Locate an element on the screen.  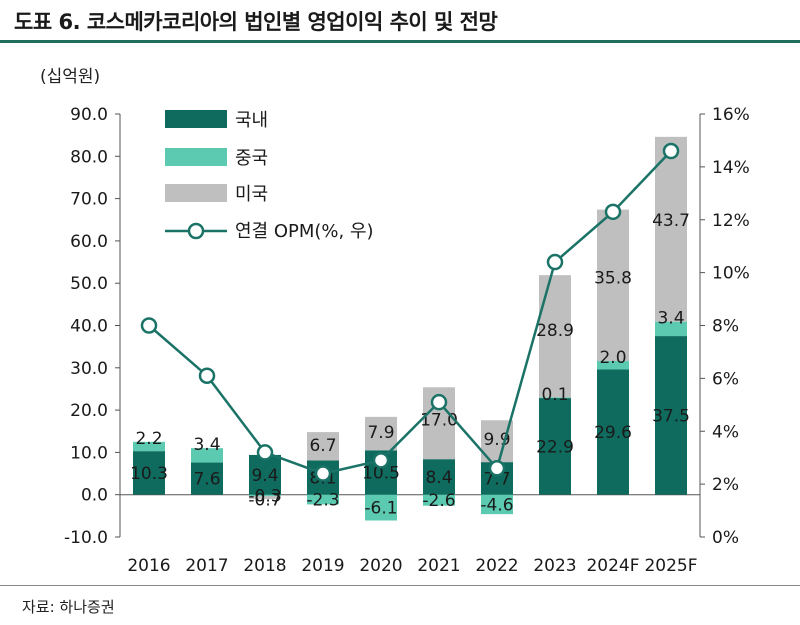
data-label-domestic: 29.6 is located at coordinates (613, 433).